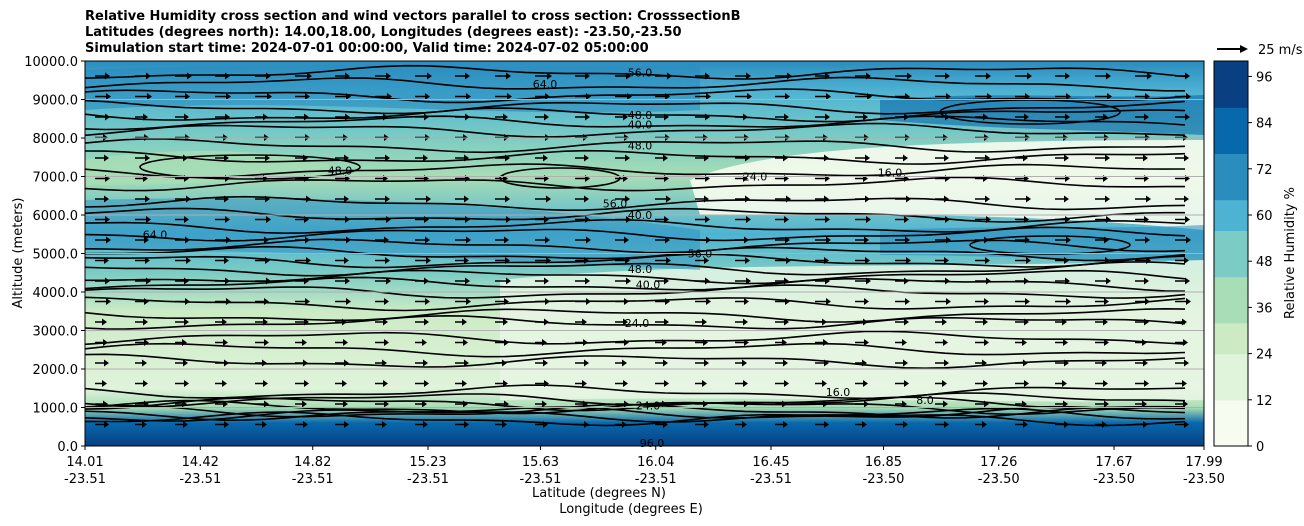 The height and width of the screenshot is (526, 1304). I want to click on contour-label: 48.0, so click(340, 171).